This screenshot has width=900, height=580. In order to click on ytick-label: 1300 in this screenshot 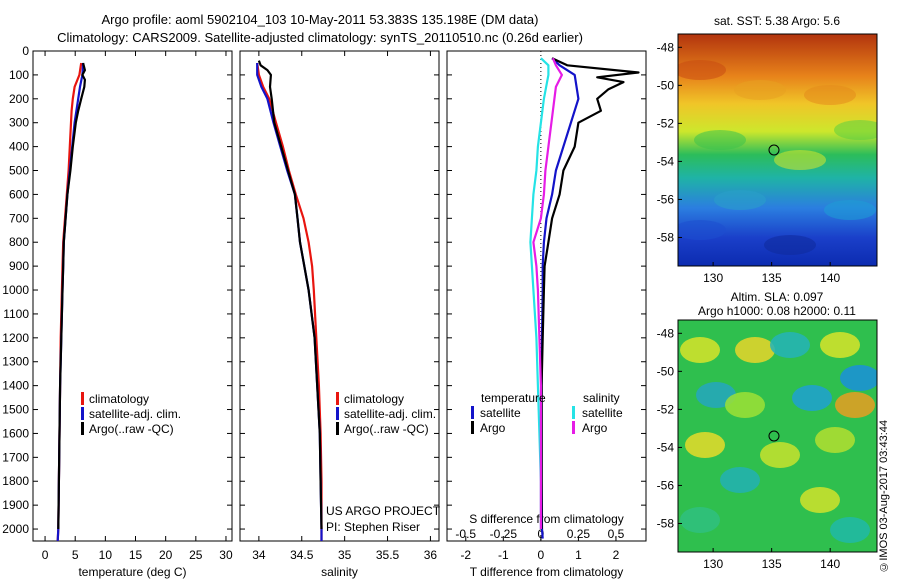, I will do `click(15, 362)`.